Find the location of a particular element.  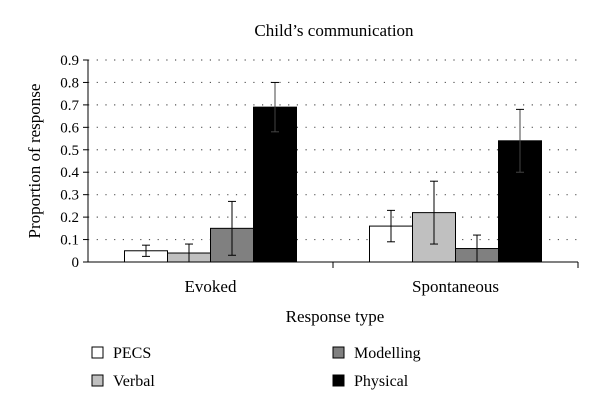

x-tick-label: Evoked is located at coordinates (211, 286).